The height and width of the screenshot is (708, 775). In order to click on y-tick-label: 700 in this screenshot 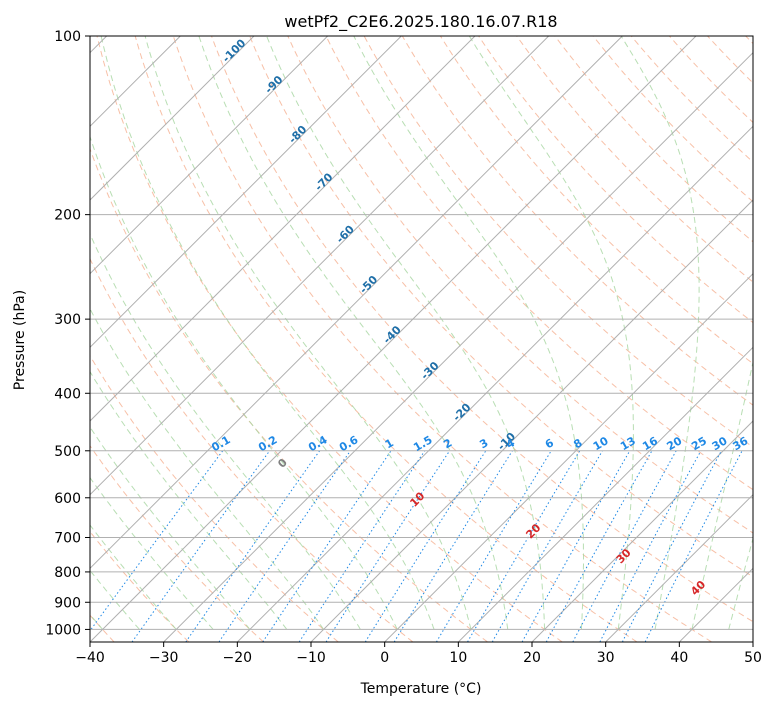, I will do `click(67, 539)`.